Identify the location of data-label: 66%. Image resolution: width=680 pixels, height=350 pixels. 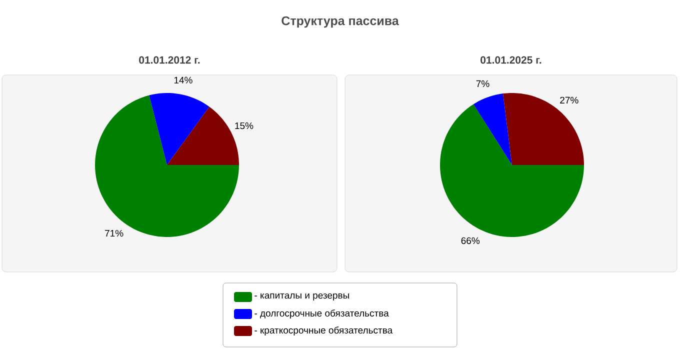
(470, 240).